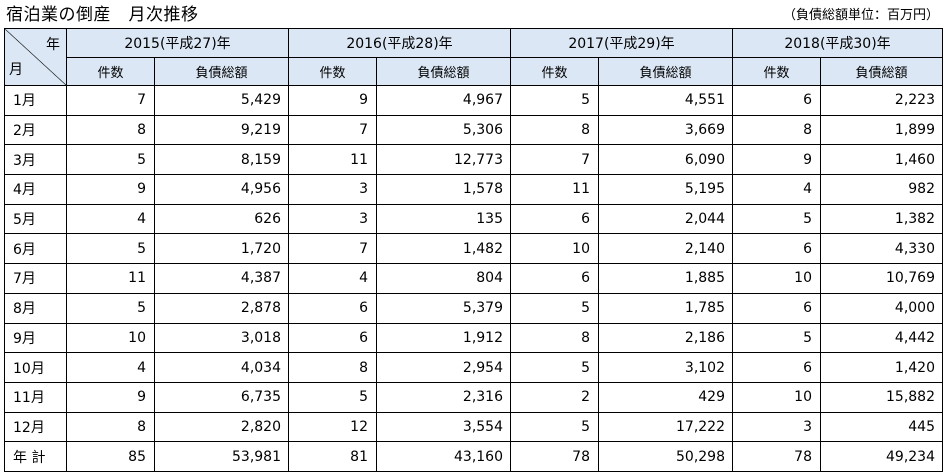 Image resolution: width=945 pixels, height=472 pixels. What do you see at coordinates (881, 278) in the screenshot?
I see `debt-cell: 10,769` at bounding box center [881, 278].